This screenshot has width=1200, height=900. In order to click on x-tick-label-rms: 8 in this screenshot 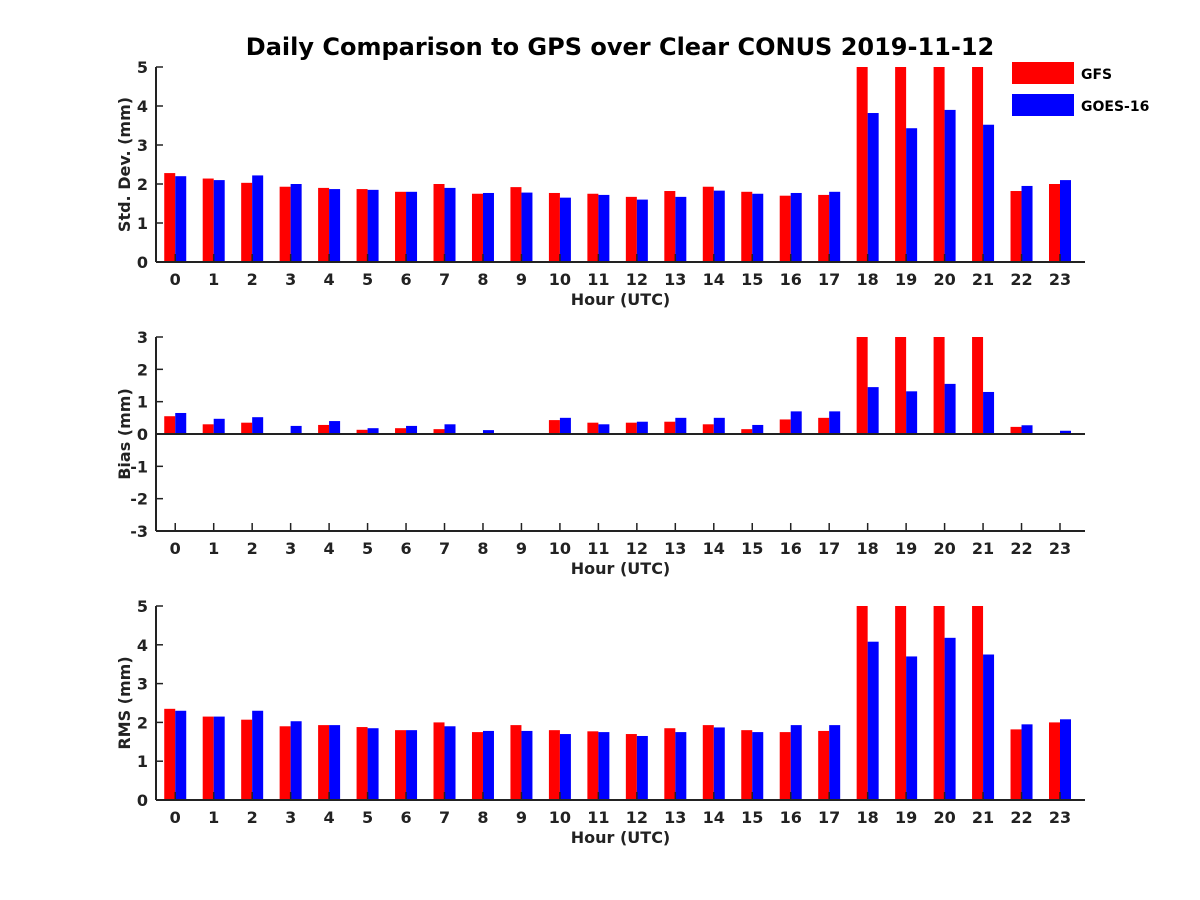, I will do `click(482, 817)`.